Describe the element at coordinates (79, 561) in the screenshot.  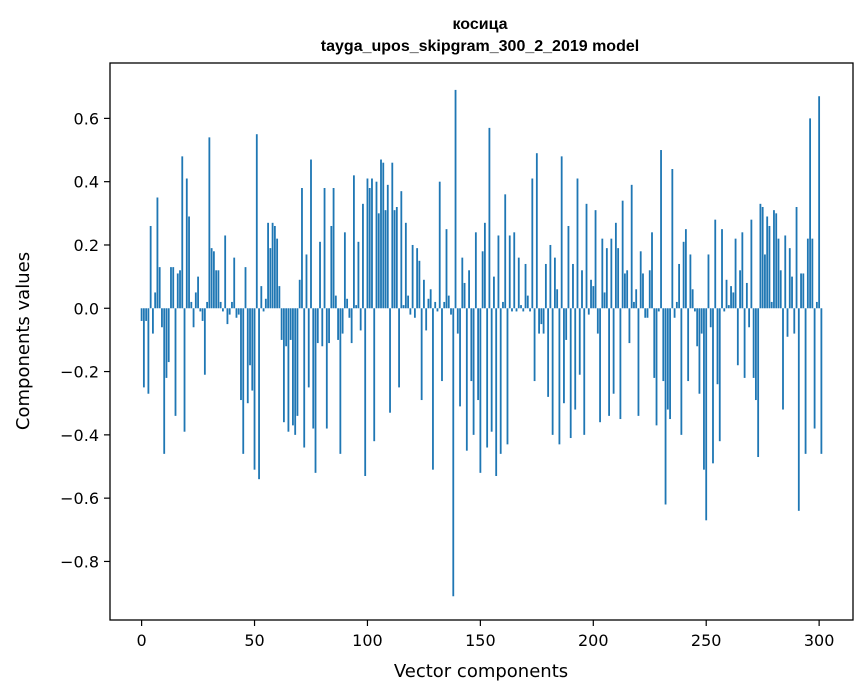
I see `y-tick-label: −0.8` at that location.